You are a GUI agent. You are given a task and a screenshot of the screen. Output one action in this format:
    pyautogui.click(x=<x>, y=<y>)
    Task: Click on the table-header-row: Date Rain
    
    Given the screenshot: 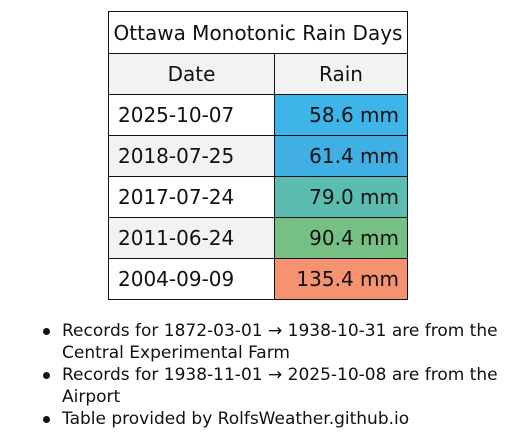 What is the action you would take?
    pyautogui.click(x=258, y=74)
    